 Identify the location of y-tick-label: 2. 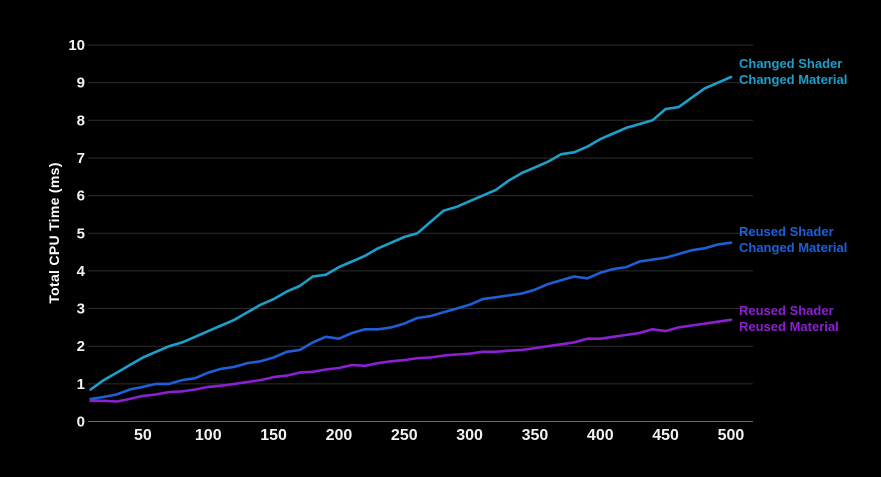
(81, 346).